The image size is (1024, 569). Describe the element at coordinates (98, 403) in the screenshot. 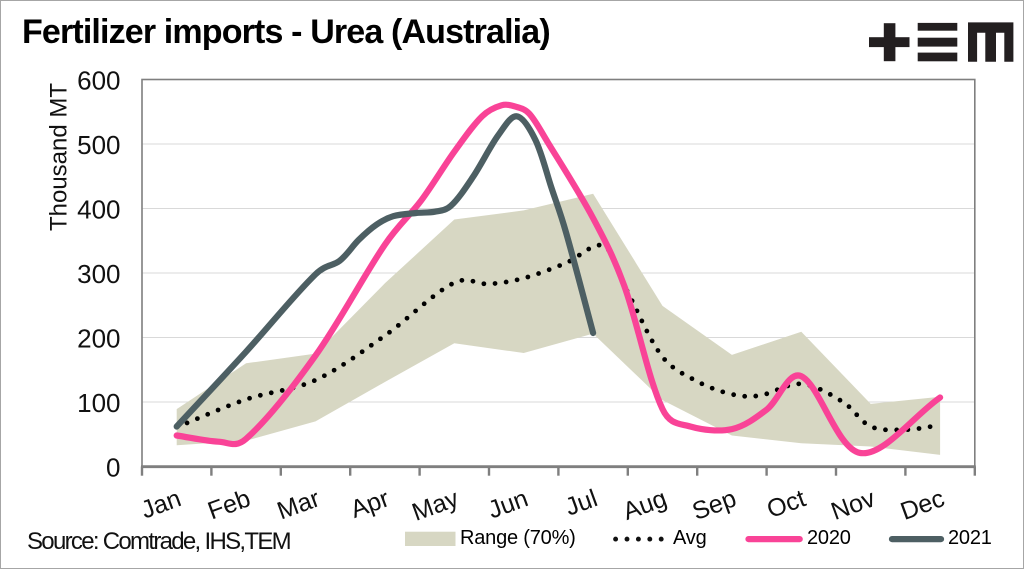

I see `svg-text: 100` at that location.